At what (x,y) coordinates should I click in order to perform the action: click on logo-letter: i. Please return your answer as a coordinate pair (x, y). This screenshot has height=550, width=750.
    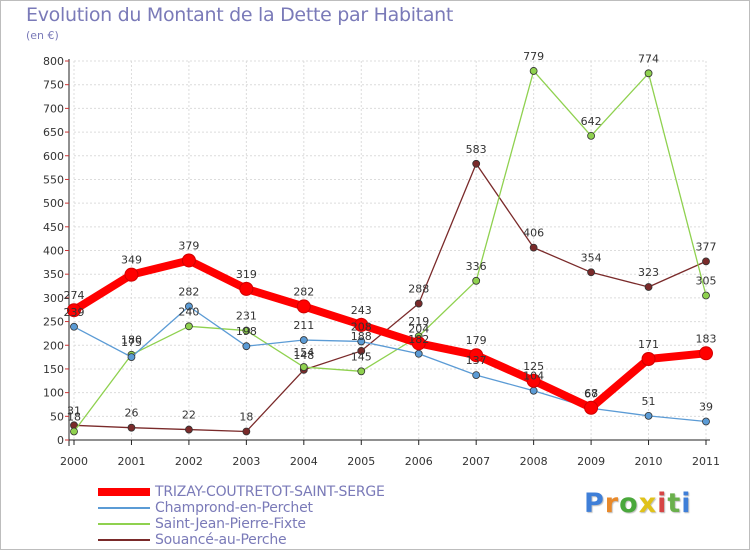
    Looking at the image, I should click on (686, 503).